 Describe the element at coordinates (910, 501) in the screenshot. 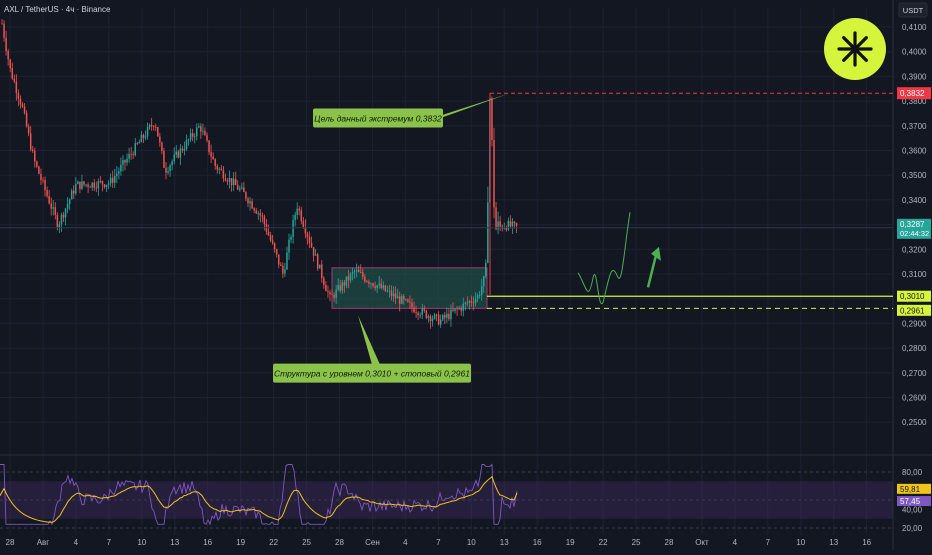

I see `rsi-ma-value-label: 57,45` at that location.